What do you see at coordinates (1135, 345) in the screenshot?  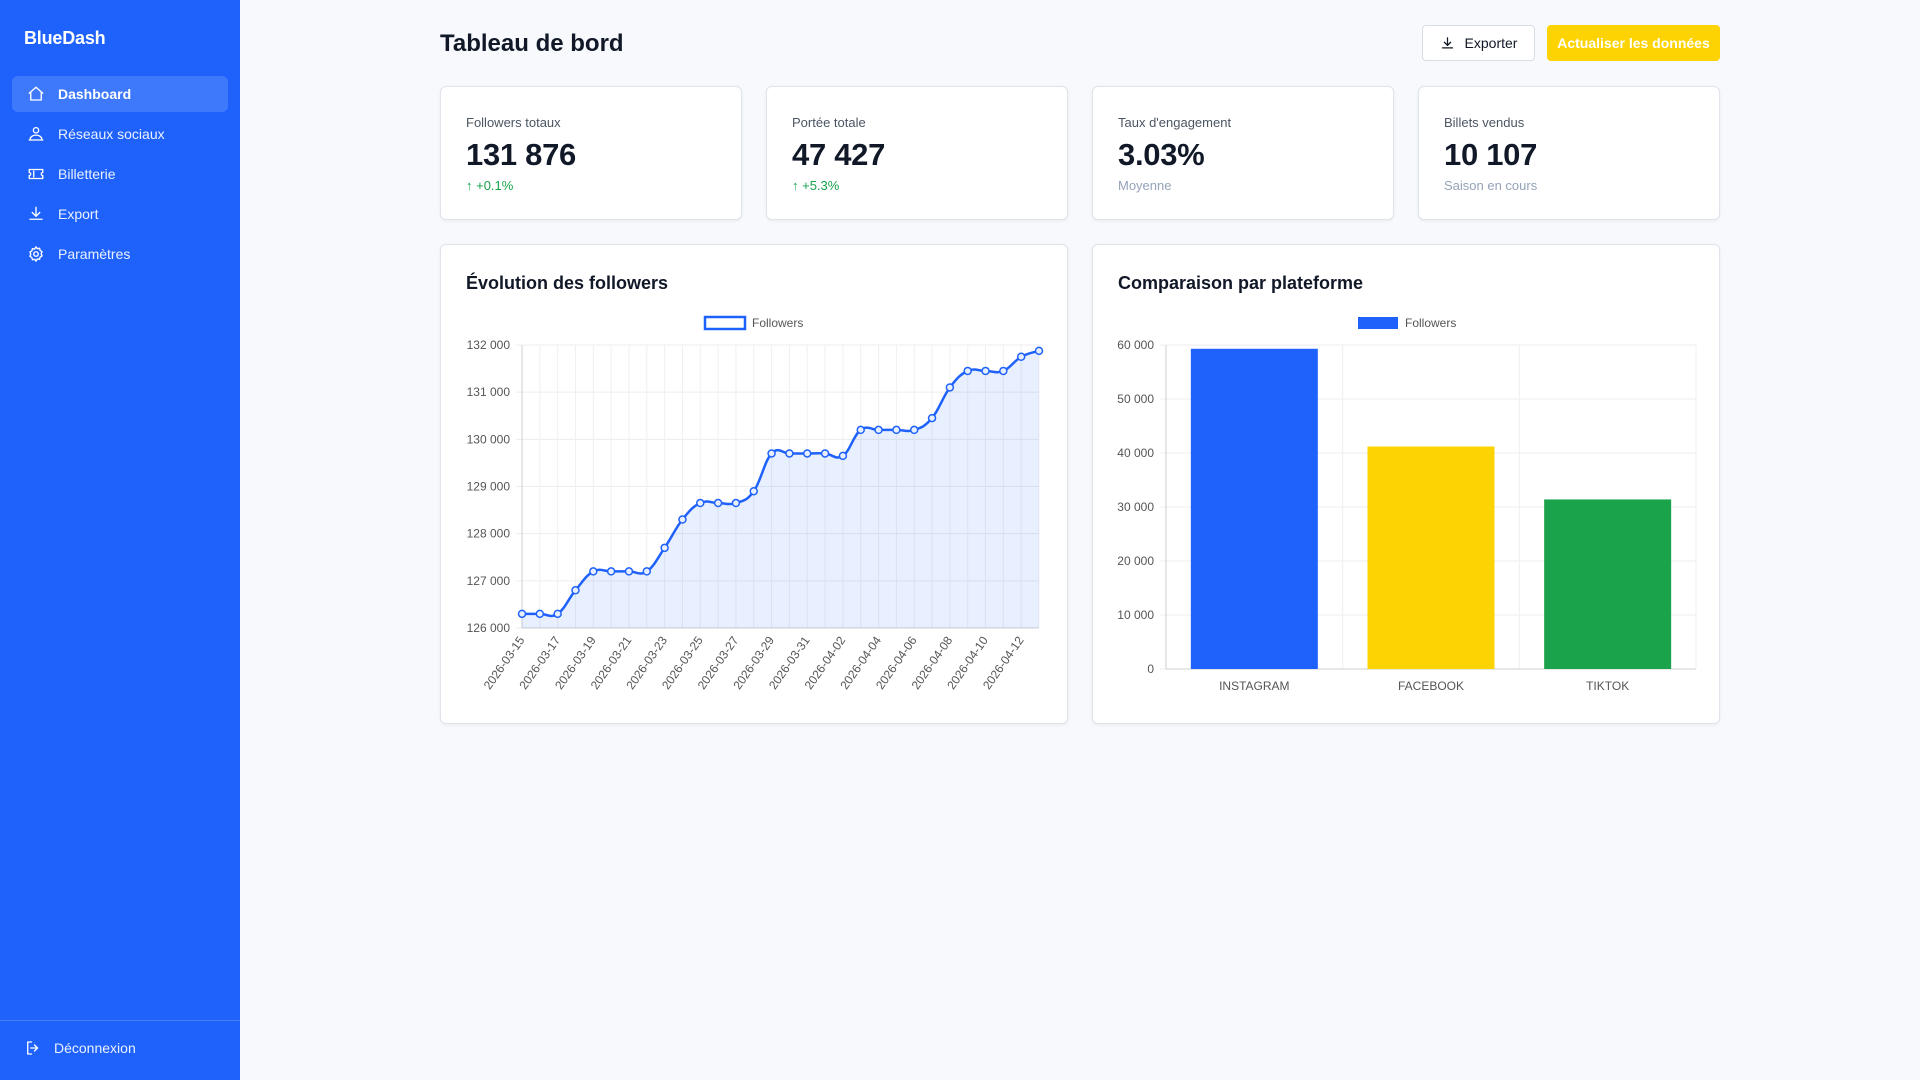 I see `y-tick-label: 60 000` at bounding box center [1135, 345].